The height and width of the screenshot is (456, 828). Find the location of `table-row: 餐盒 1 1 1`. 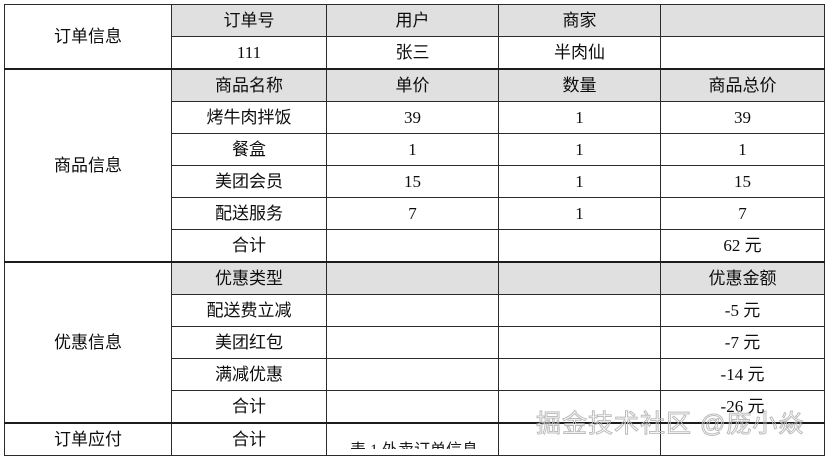

table-row: 餐盒 1 1 1 is located at coordinates (415, 149).